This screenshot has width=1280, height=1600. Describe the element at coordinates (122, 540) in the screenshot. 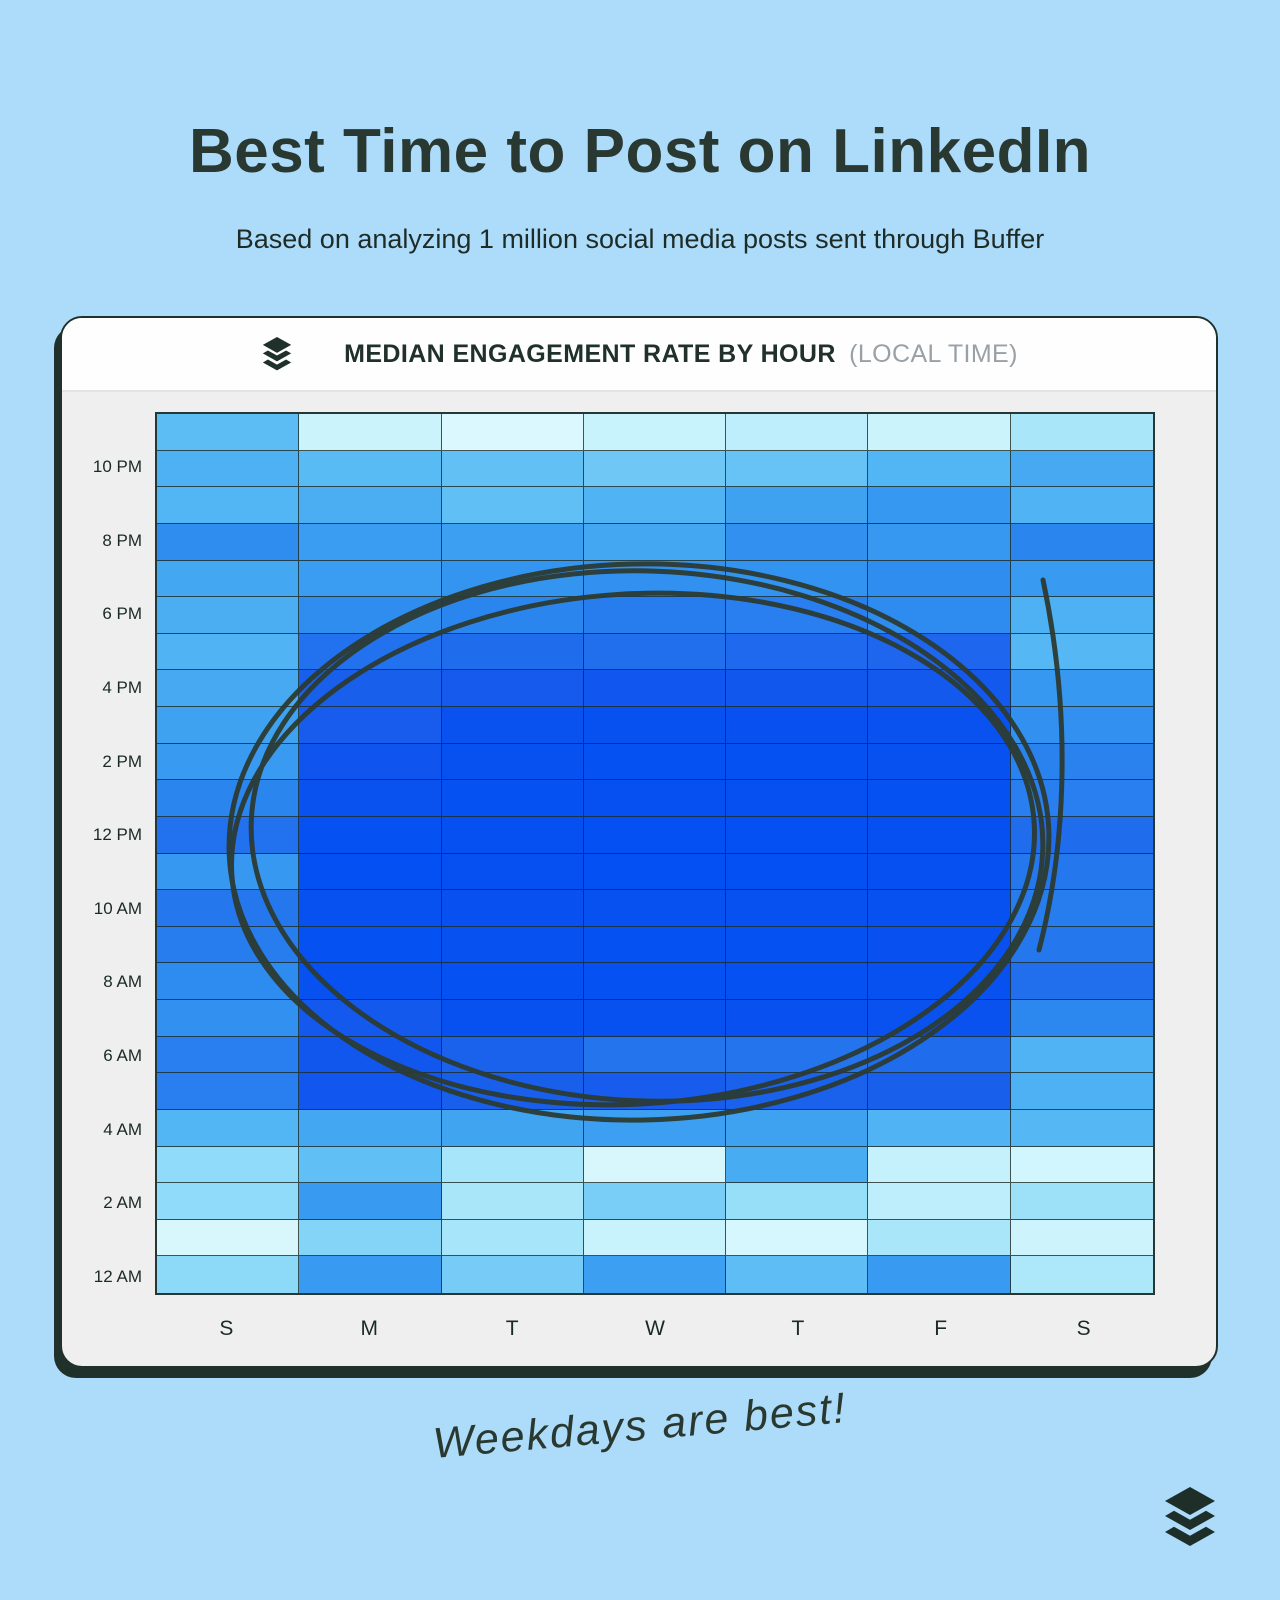

I see `hour-tick-label: 8 PM` at that location.